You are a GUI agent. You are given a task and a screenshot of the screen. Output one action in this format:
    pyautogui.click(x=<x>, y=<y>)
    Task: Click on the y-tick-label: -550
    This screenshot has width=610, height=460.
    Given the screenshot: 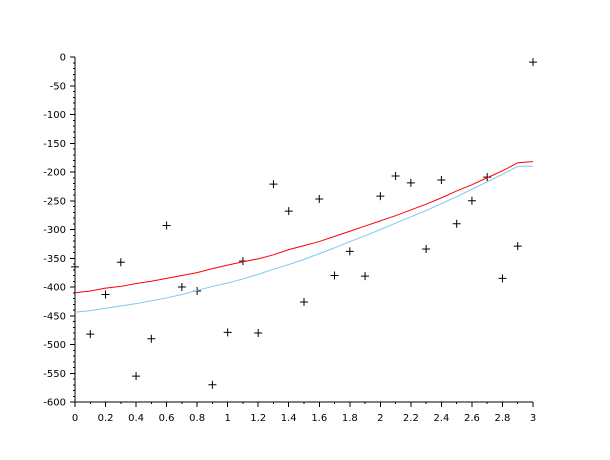 What is the action you would take?
    pyautogui.click(x=54, y=374)
    